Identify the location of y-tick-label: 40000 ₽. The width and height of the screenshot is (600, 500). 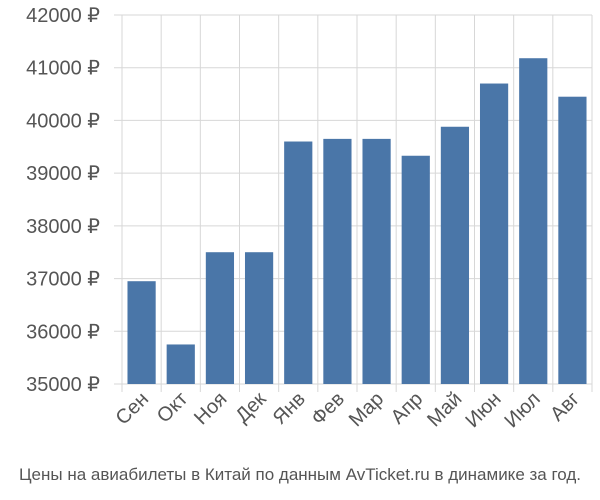
(63, 121).